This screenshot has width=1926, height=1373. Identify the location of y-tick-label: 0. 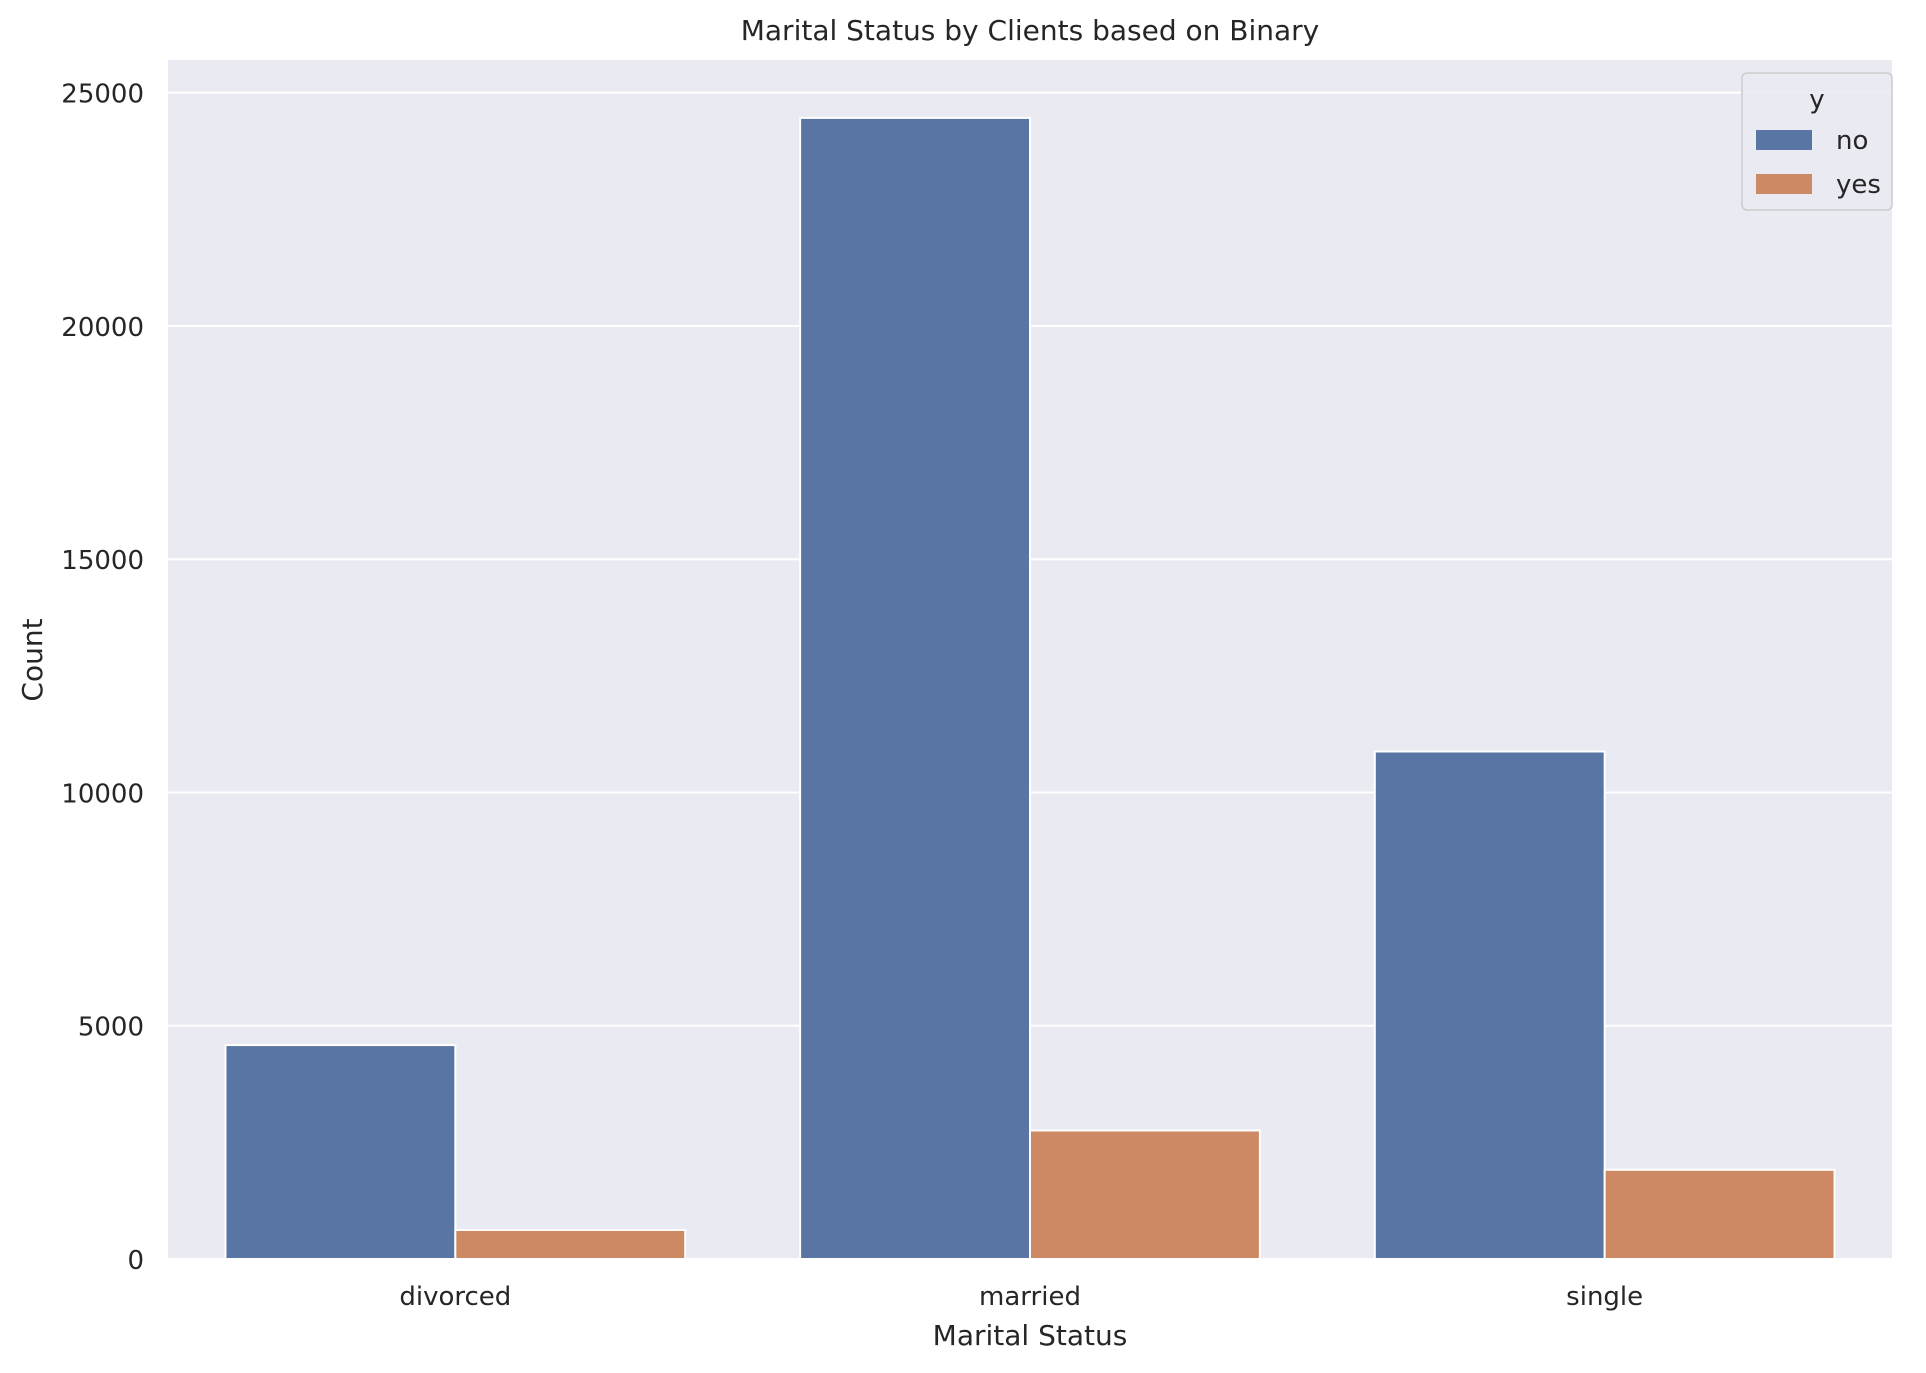
(135, 1261).